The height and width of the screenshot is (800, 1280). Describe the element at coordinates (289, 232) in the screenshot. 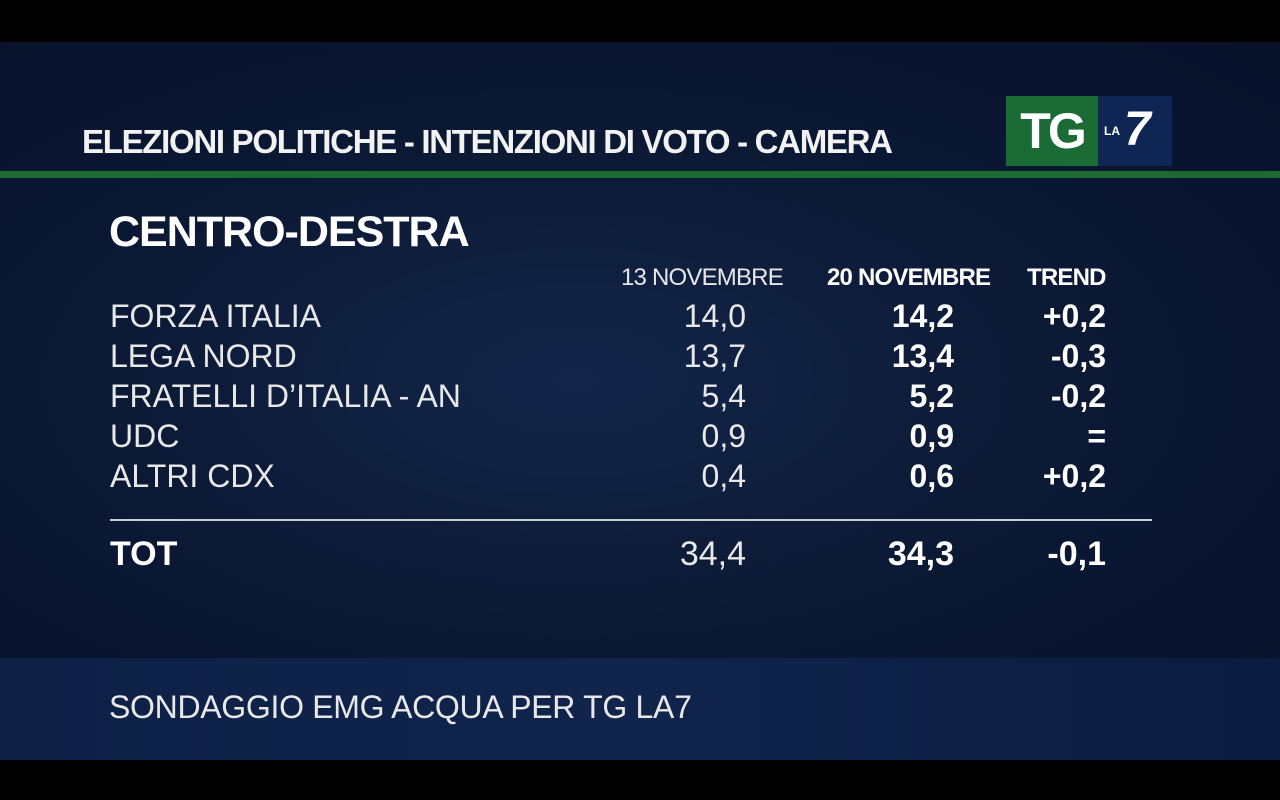

I see `section-title: CENTRO-DESTRA` at that location.